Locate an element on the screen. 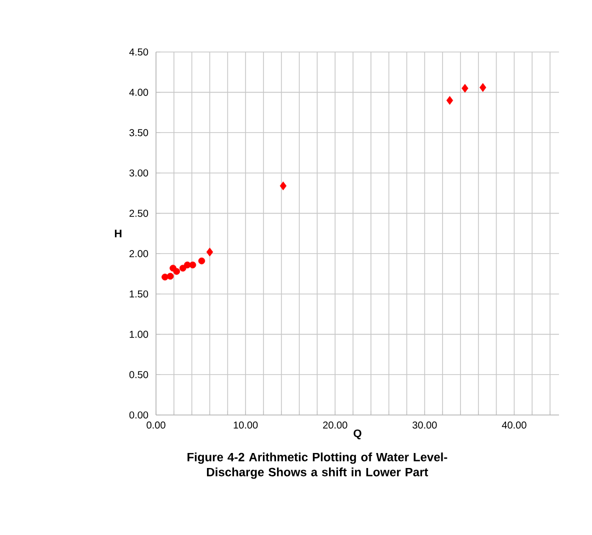 The height and width of the screenshot is (535, 592). y-tick-label: 2.00 is located at coordinates (139, 254).